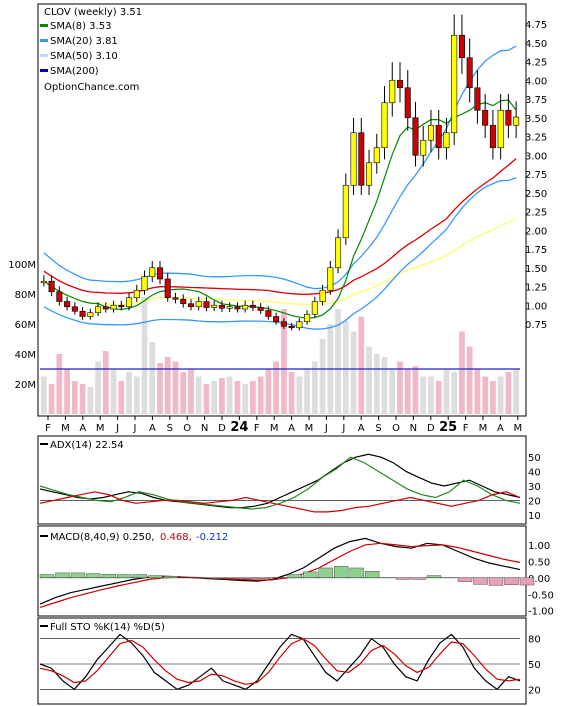 The height and width of the screenshot is (706, 566). I want to click on volume-tick-label: 60M, so click(25, 325).